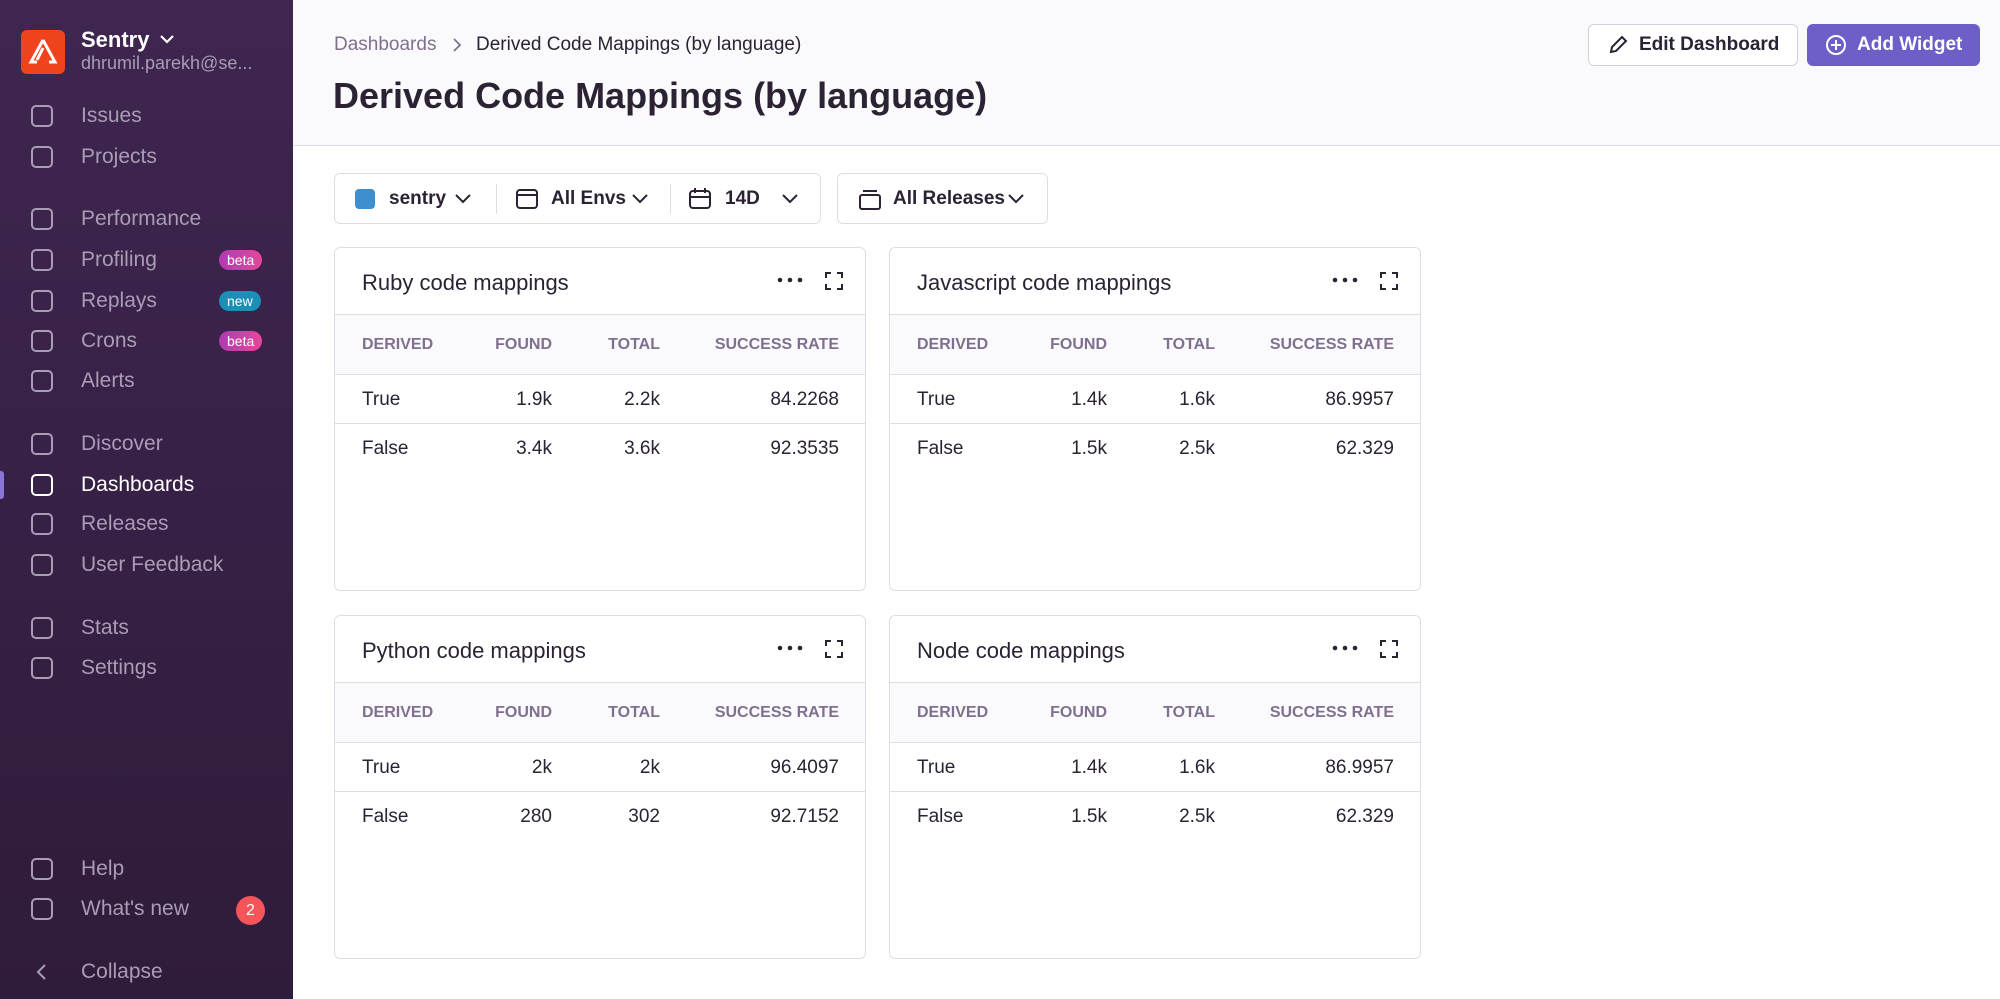  Describe the element at coordinates (146, 524) in the screenshot. I see `nav-item: Releases` at that location.